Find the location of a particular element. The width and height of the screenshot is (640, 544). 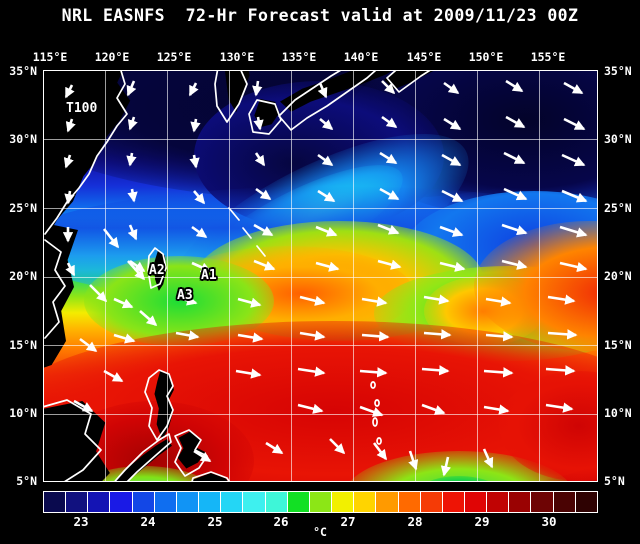

colorbar-tick-23: 23 is located at coordinates (81, 521).